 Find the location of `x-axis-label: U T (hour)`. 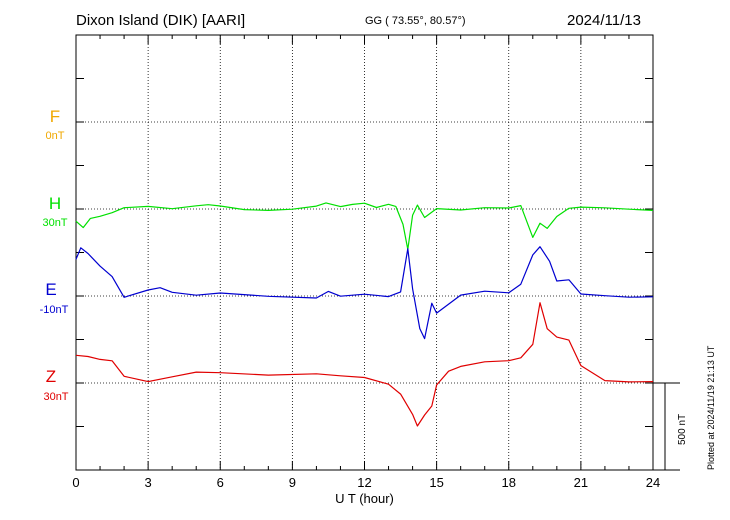

x-axis-label: U T (hour) is located at coordinates (364, 498).